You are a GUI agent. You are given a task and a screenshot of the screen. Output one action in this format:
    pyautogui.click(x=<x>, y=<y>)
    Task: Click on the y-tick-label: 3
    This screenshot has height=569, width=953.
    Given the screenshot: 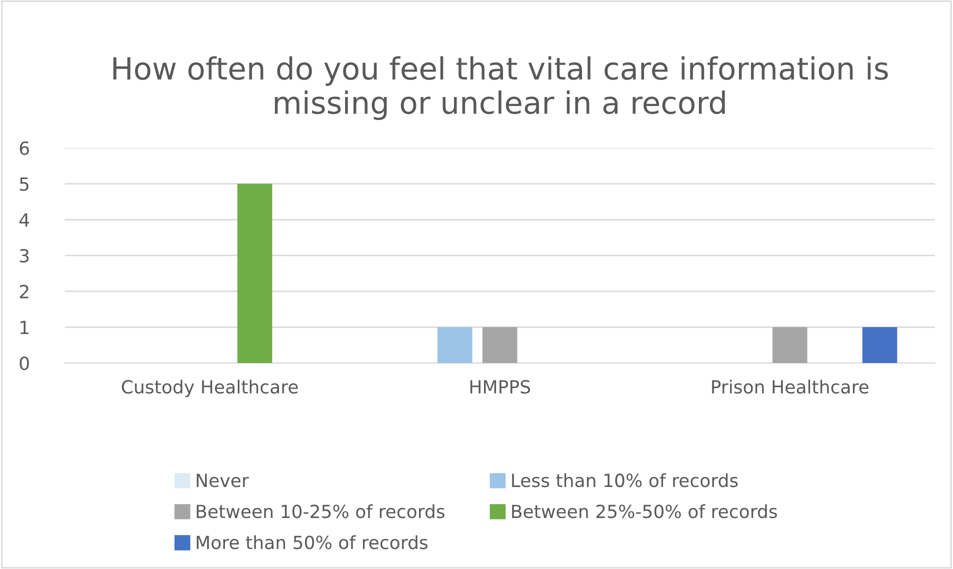 What is the action you would take?
    pyautogui.click(x=24, y=255)
    